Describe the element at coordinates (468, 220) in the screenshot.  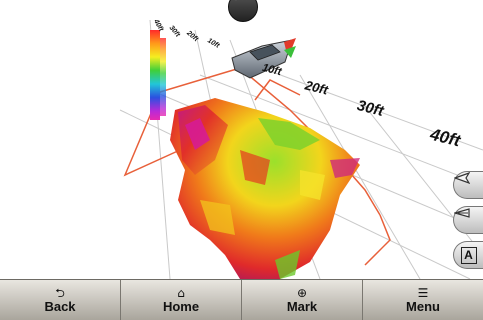
I see `zoom-in-button` at that location.